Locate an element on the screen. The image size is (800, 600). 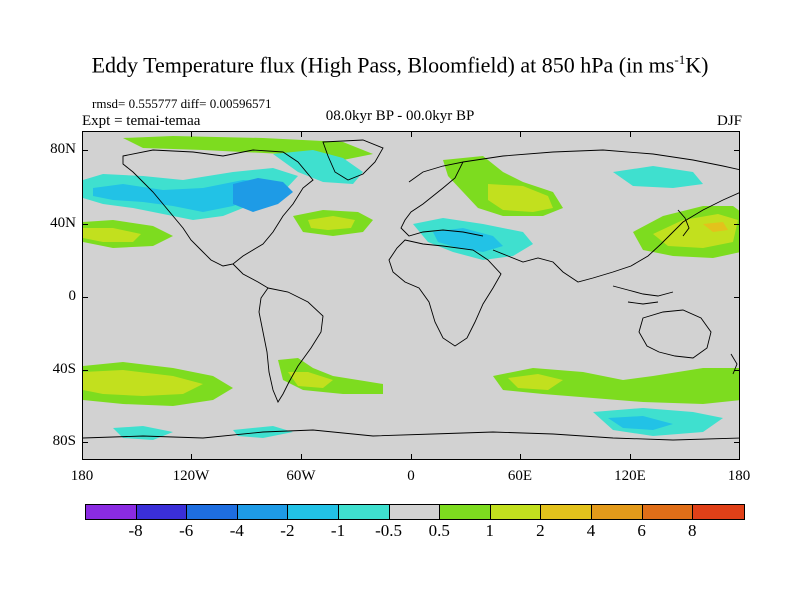
x-label-0: 0 is located at coordinates (411, 476).